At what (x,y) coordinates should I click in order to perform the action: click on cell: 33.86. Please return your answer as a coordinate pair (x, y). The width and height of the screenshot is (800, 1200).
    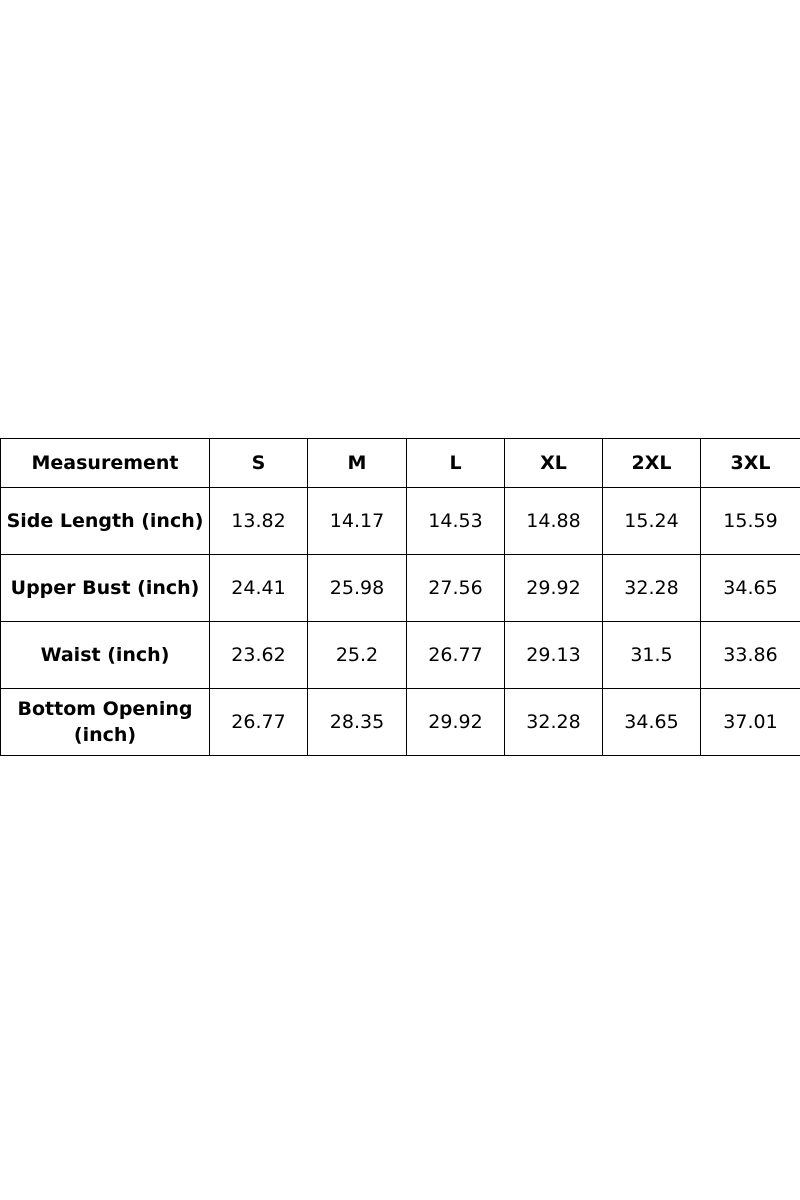
    Looking at the image, I should click on (750, 655).